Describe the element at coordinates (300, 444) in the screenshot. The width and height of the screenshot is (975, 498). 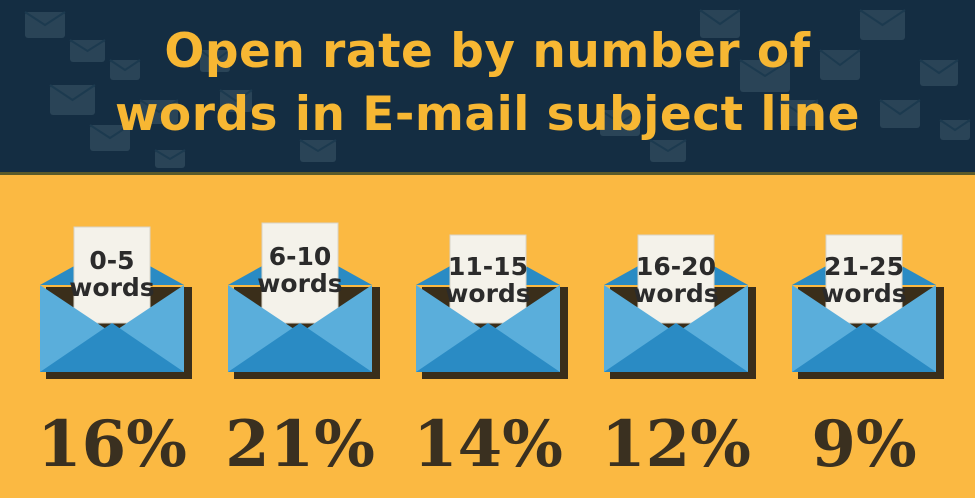
I see `open-rate-value: 21%` at that location.